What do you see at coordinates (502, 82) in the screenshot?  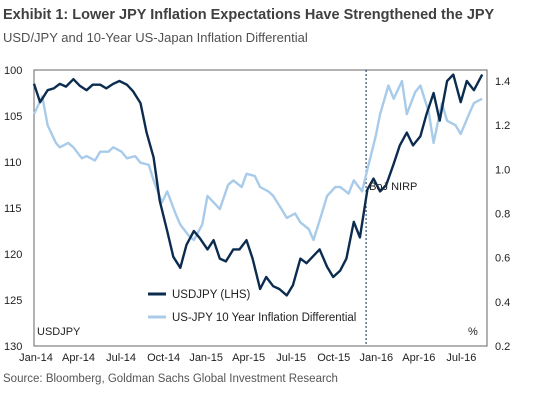 I see `y-right-tick-label: 1.4` at bounding box center [502, 82].